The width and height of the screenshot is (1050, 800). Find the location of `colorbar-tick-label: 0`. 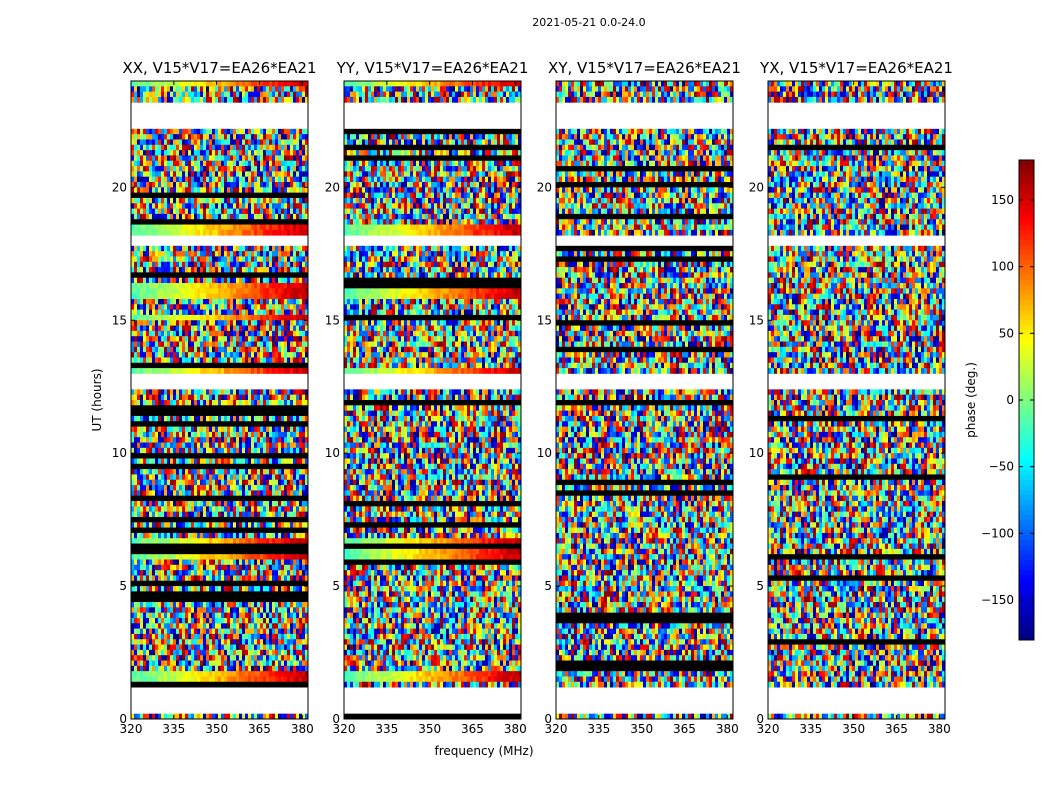

colorbar-tick-label: 0 is located at coordinates (1010, 400).